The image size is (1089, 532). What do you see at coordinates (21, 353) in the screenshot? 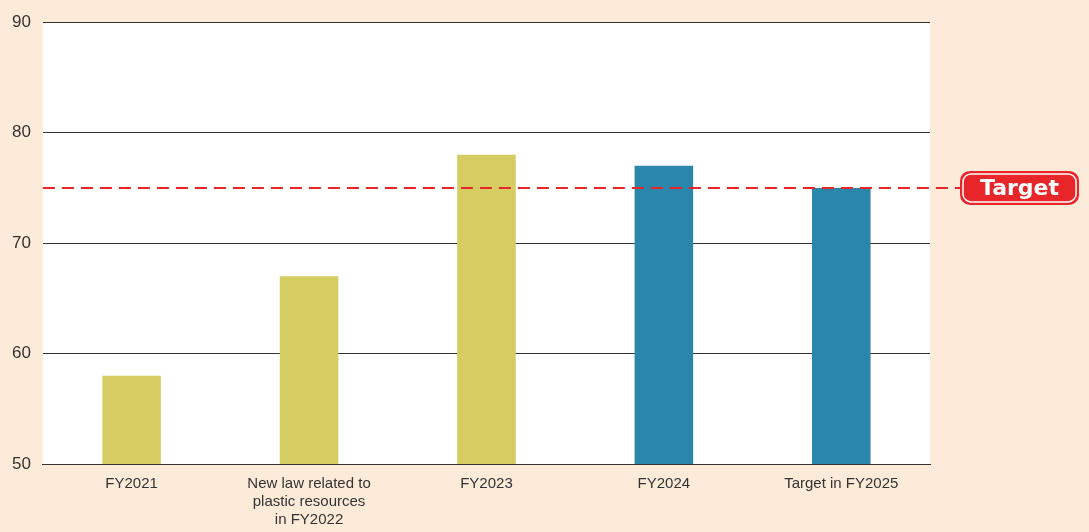
I see `y-tick-label: 60` at bounding box center [21, 353].